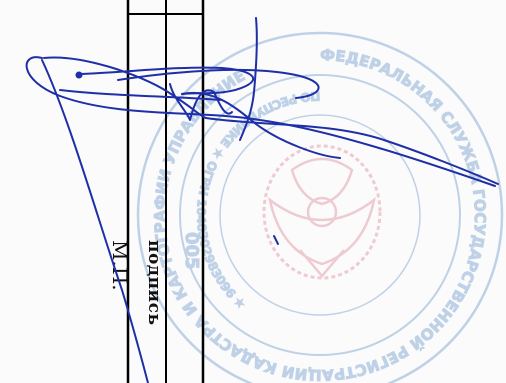 This screenshot has height=383, width=506. What do you see at coordinates (191, 251) in the screenshot?
I see `seal-side-number: 005` at bounding box center [191, 251].